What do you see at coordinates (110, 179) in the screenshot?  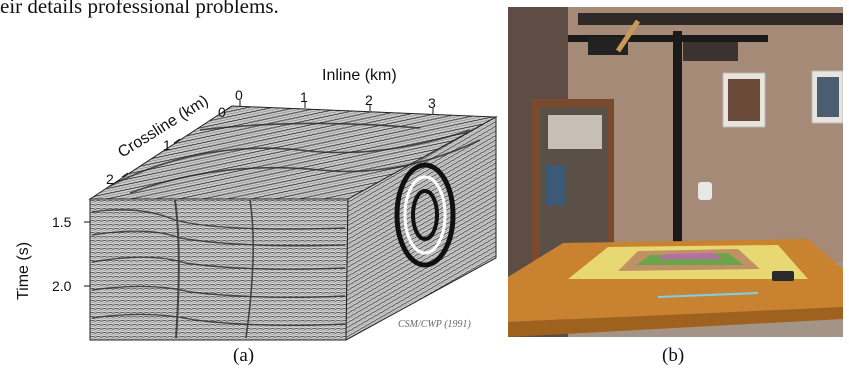 I see `crossline-tick-2: 2` at bounding box center [110, 179].